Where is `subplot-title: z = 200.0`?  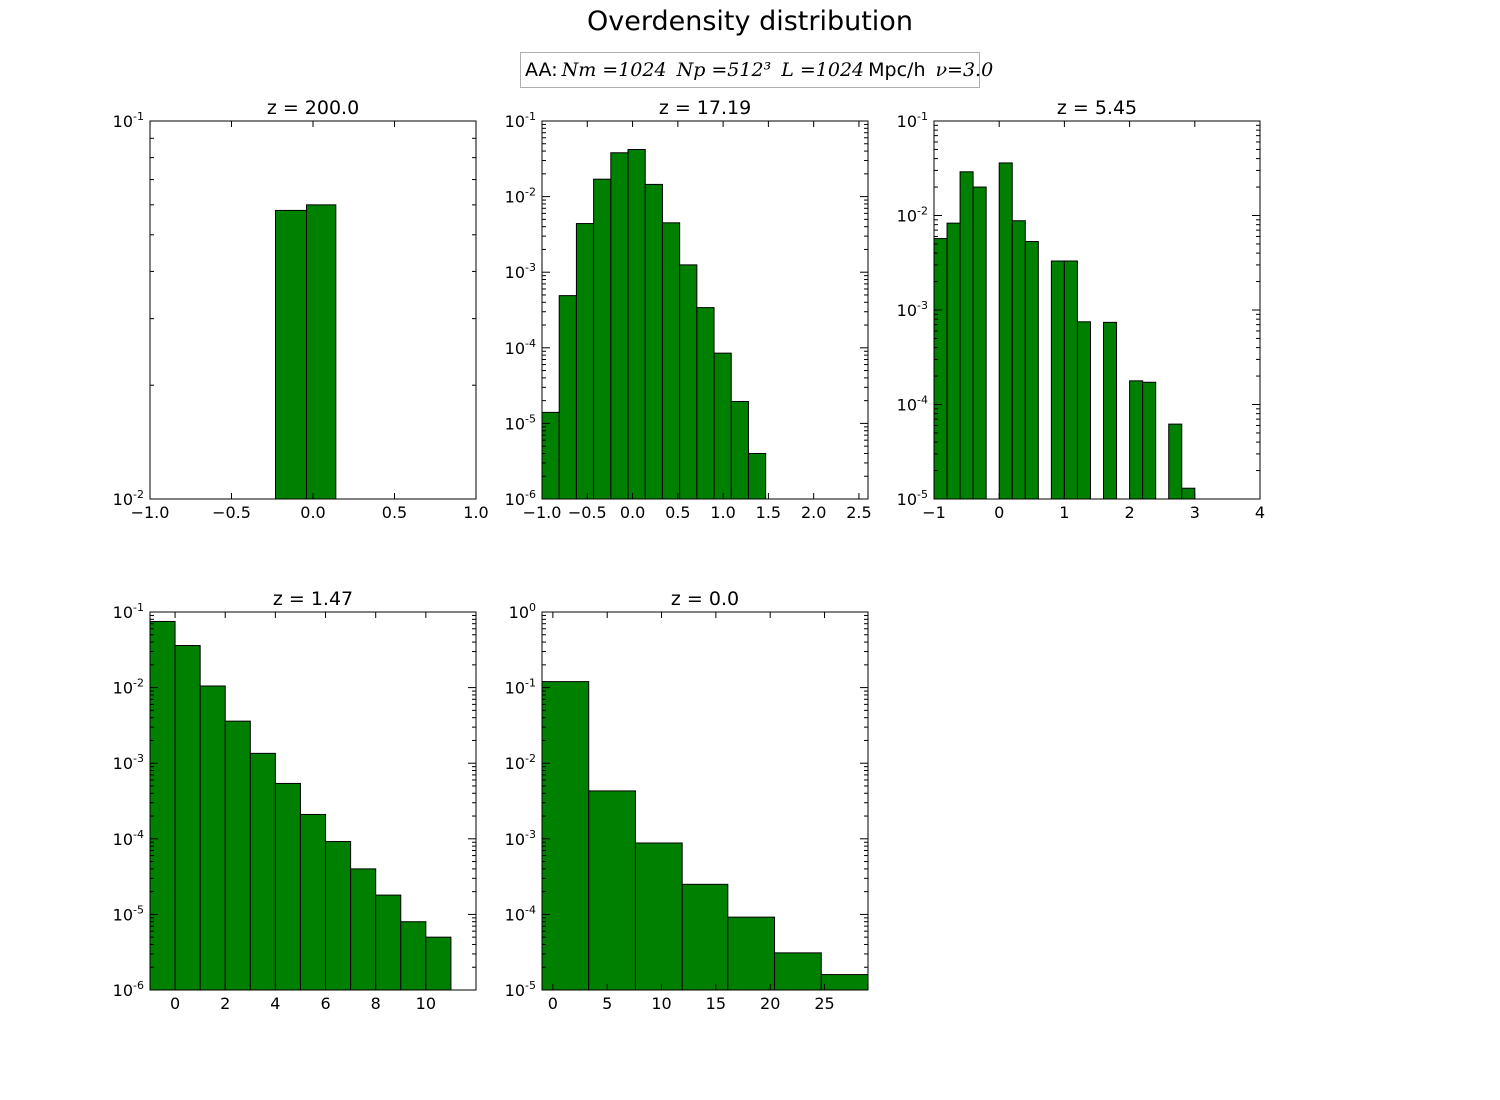 subplot-title: z = 200.0 is located at coordinates (313, 108).